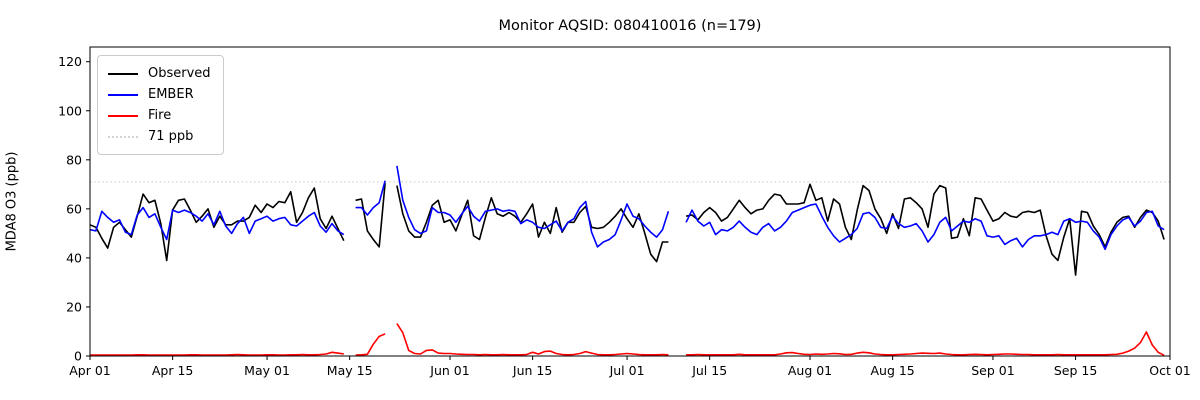 Image resolution: width=1200 pixels, height=400 pixels. Describe the element at coordinates (449, 370) in the screenshot. I see `x-tick-label: Jun 01` at that location.